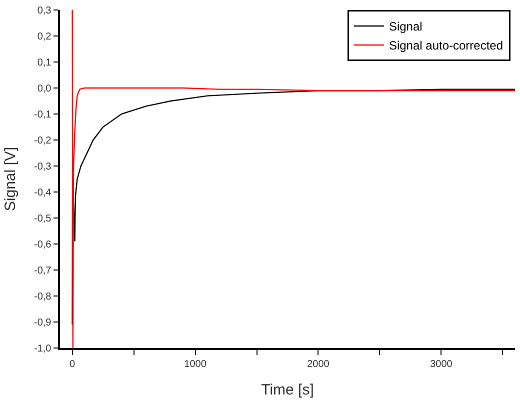  What do you see at coordinates (43, 193) in the screenshot?
I see `y-tick-label: -0,4` at bounding box center [43, 193].